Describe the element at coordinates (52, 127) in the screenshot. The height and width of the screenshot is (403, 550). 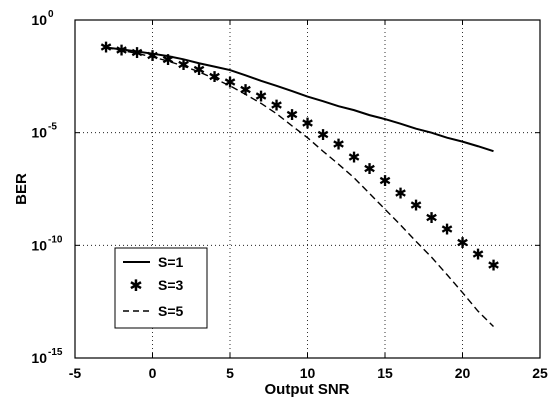
I see `y-tick-exponent: -5` at that location.